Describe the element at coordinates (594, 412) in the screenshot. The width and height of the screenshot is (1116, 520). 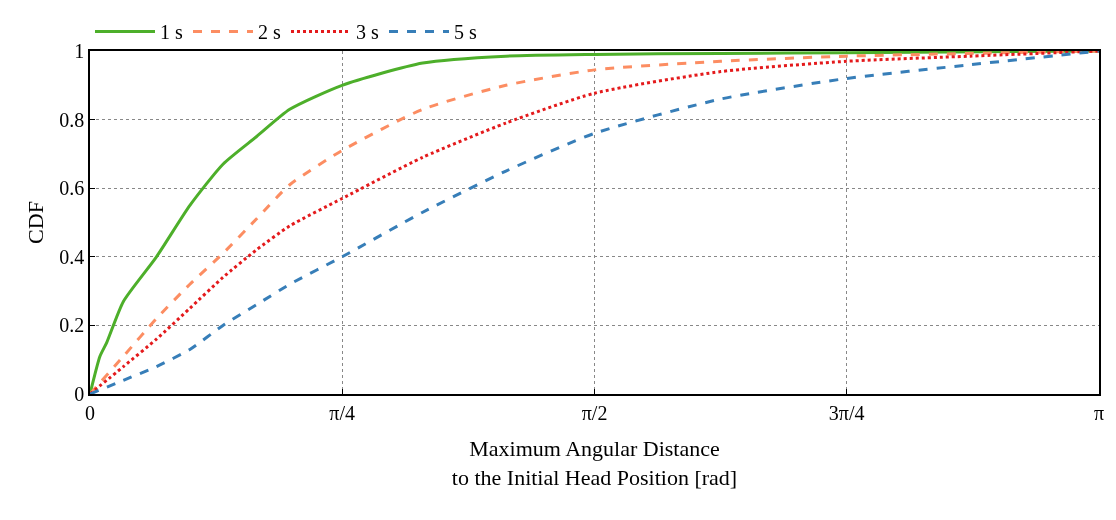
I see `x-tick-label: π/2` at that location.